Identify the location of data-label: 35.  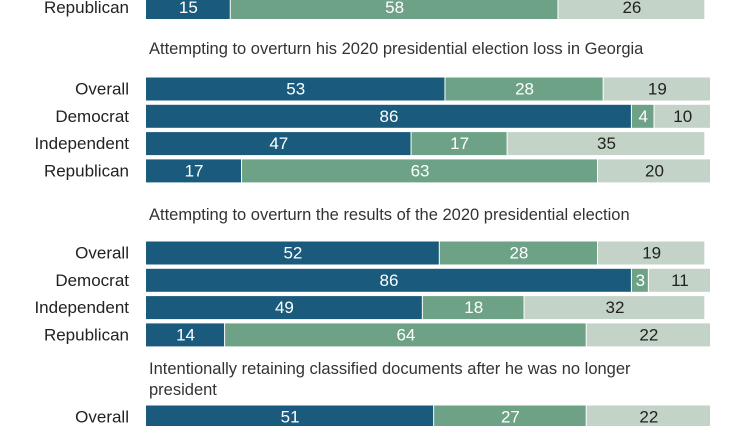
(606, 143).